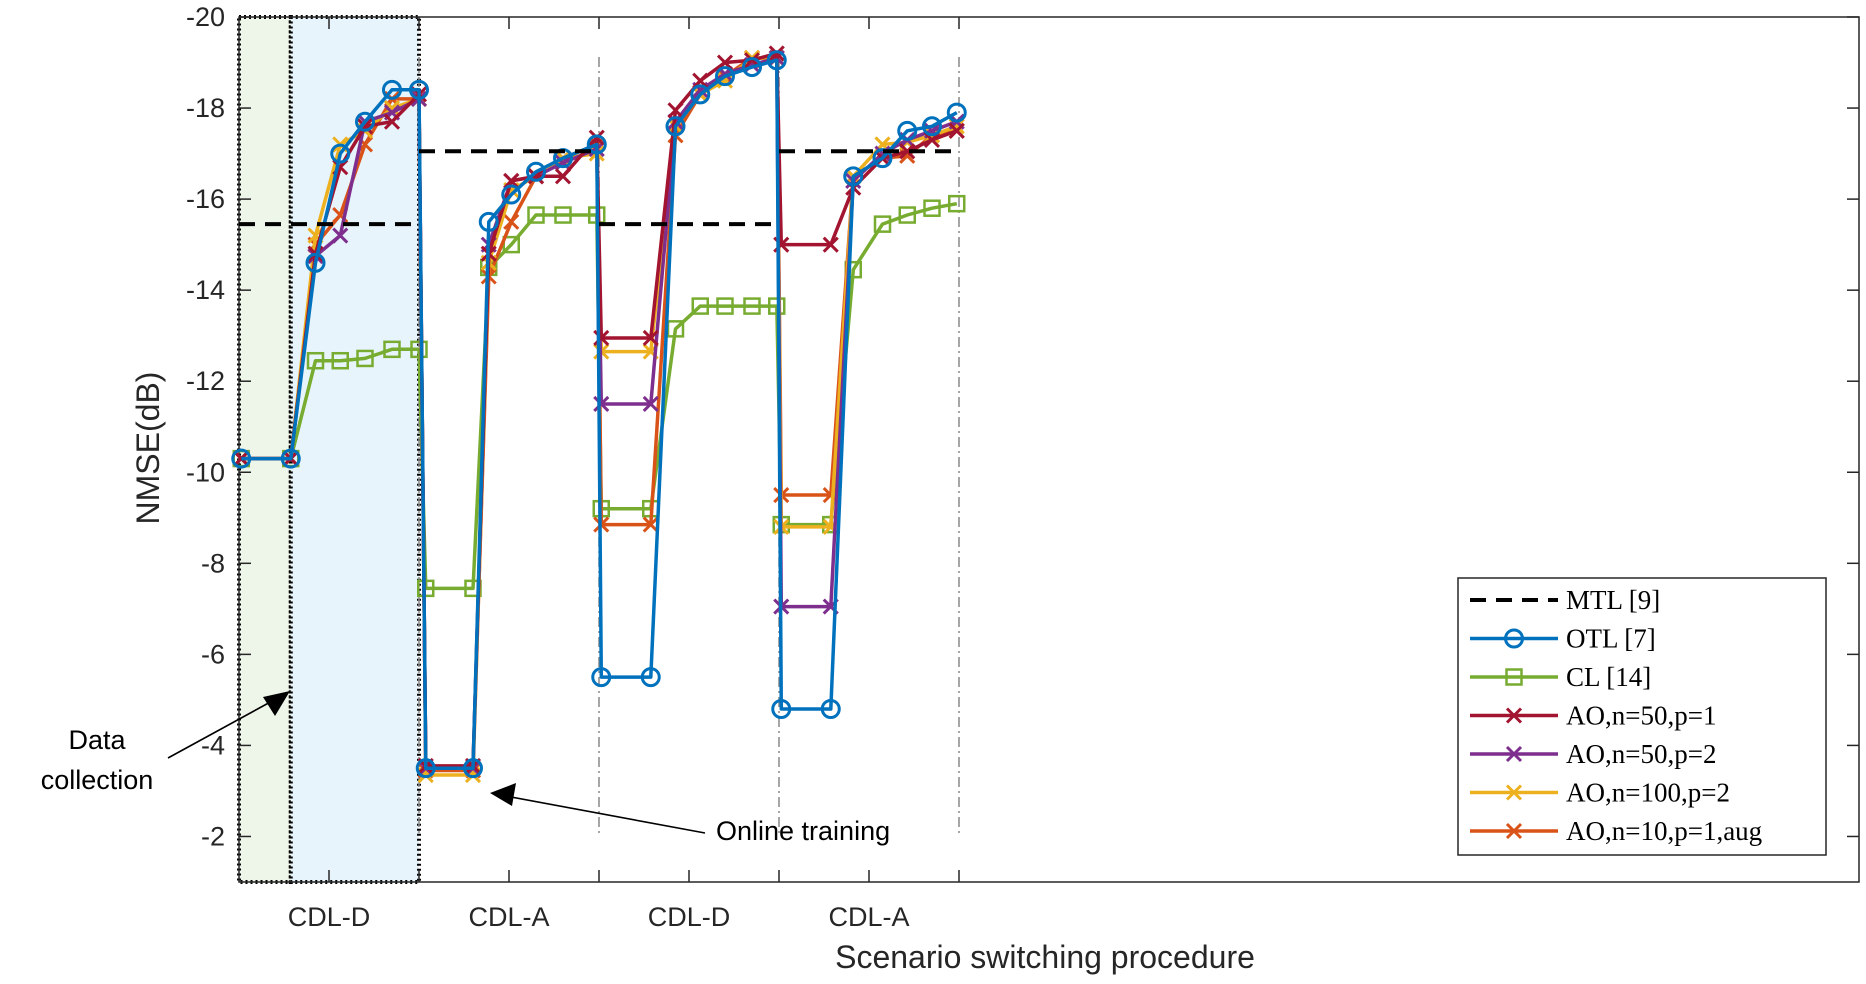  What do you see at coordinates (213, 654) in the screenshot?
I see `y-tick-label: -6` at bounding box center [213, 654].